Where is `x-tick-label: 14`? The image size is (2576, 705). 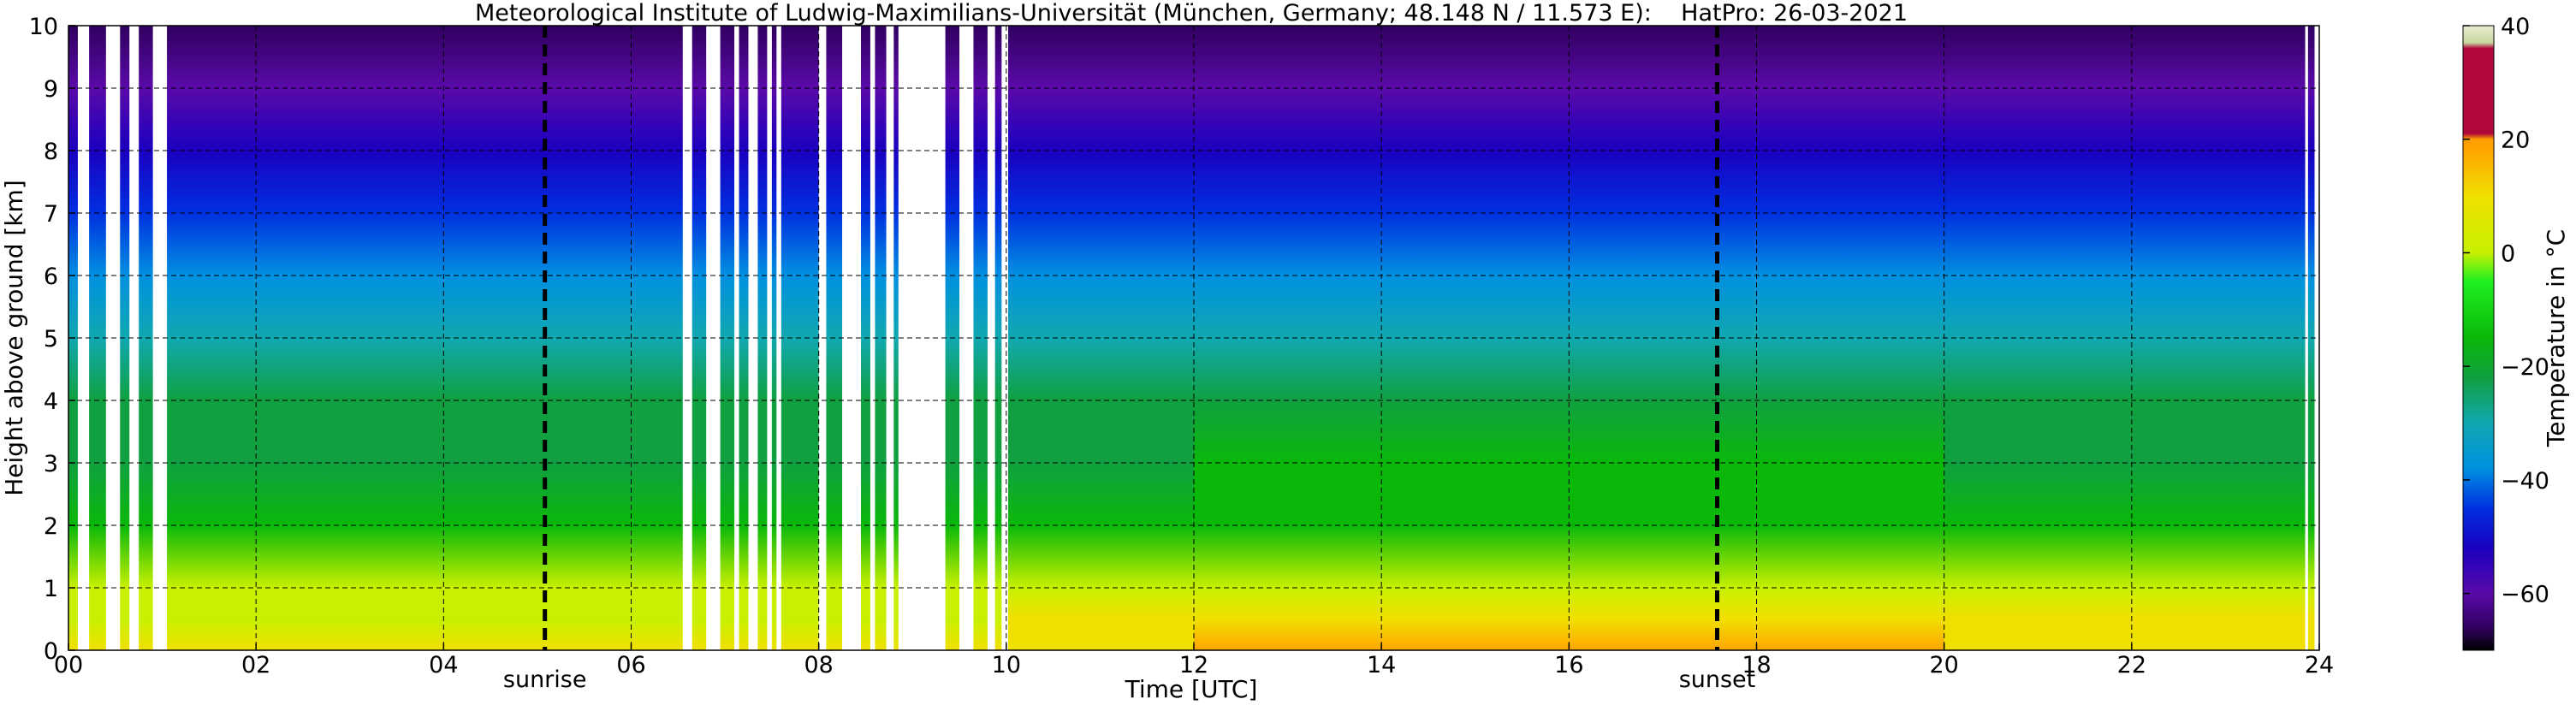
x-tick-label: 14 is located at coordinates (1381, 665).